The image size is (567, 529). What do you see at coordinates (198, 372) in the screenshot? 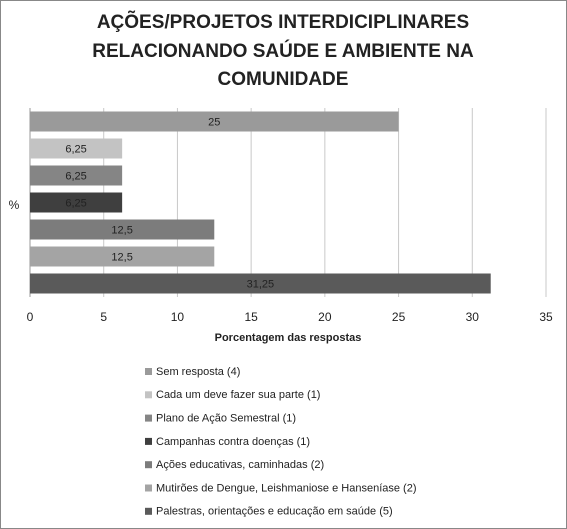
I see `legend-label: Sem resposta (4)` at bounding box center [198, 372].